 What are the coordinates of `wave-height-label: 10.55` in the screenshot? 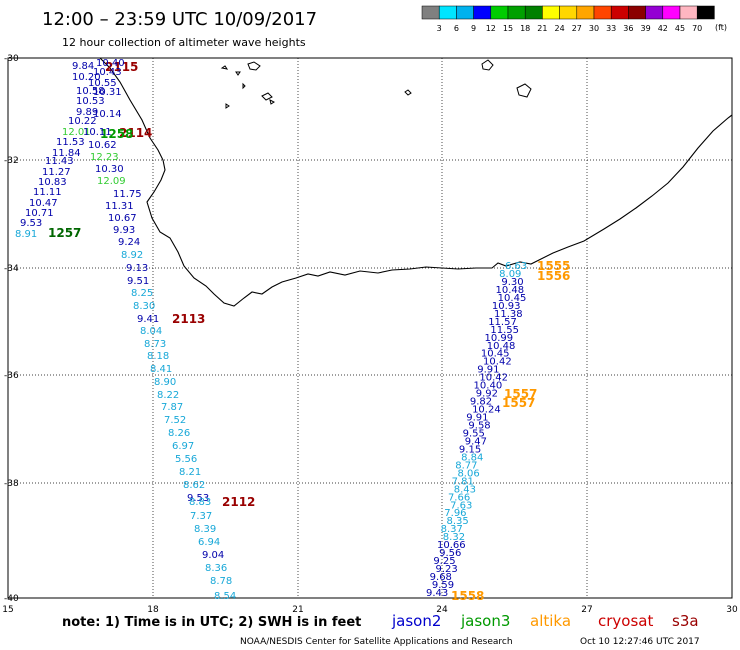 It's located at (102, 83).